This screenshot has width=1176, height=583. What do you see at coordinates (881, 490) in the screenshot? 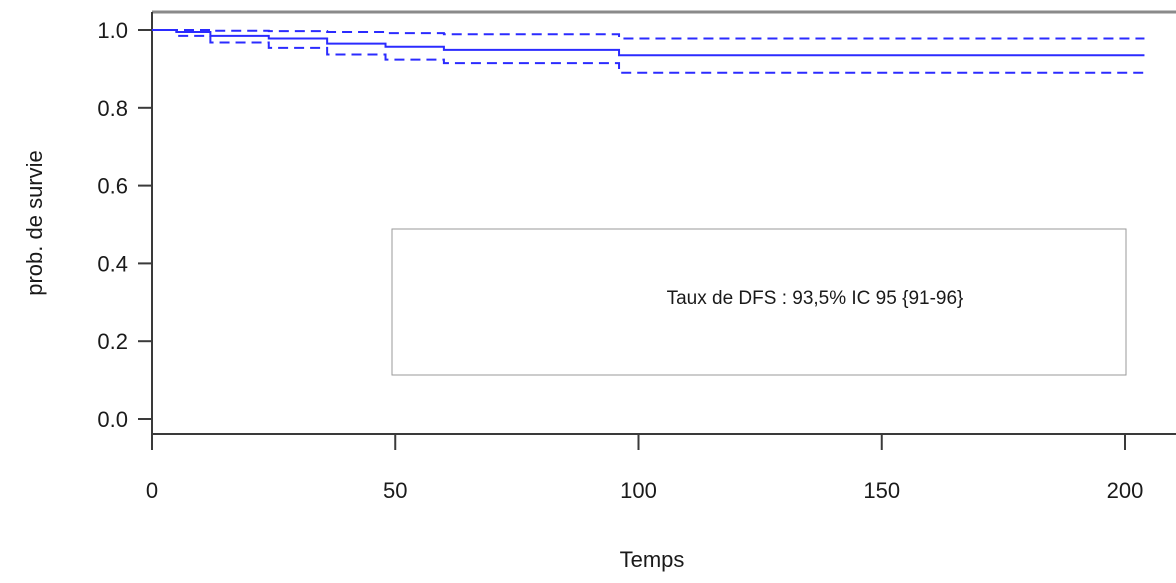
I see `x-tick-label: 150` at bounding box center [881, 490].